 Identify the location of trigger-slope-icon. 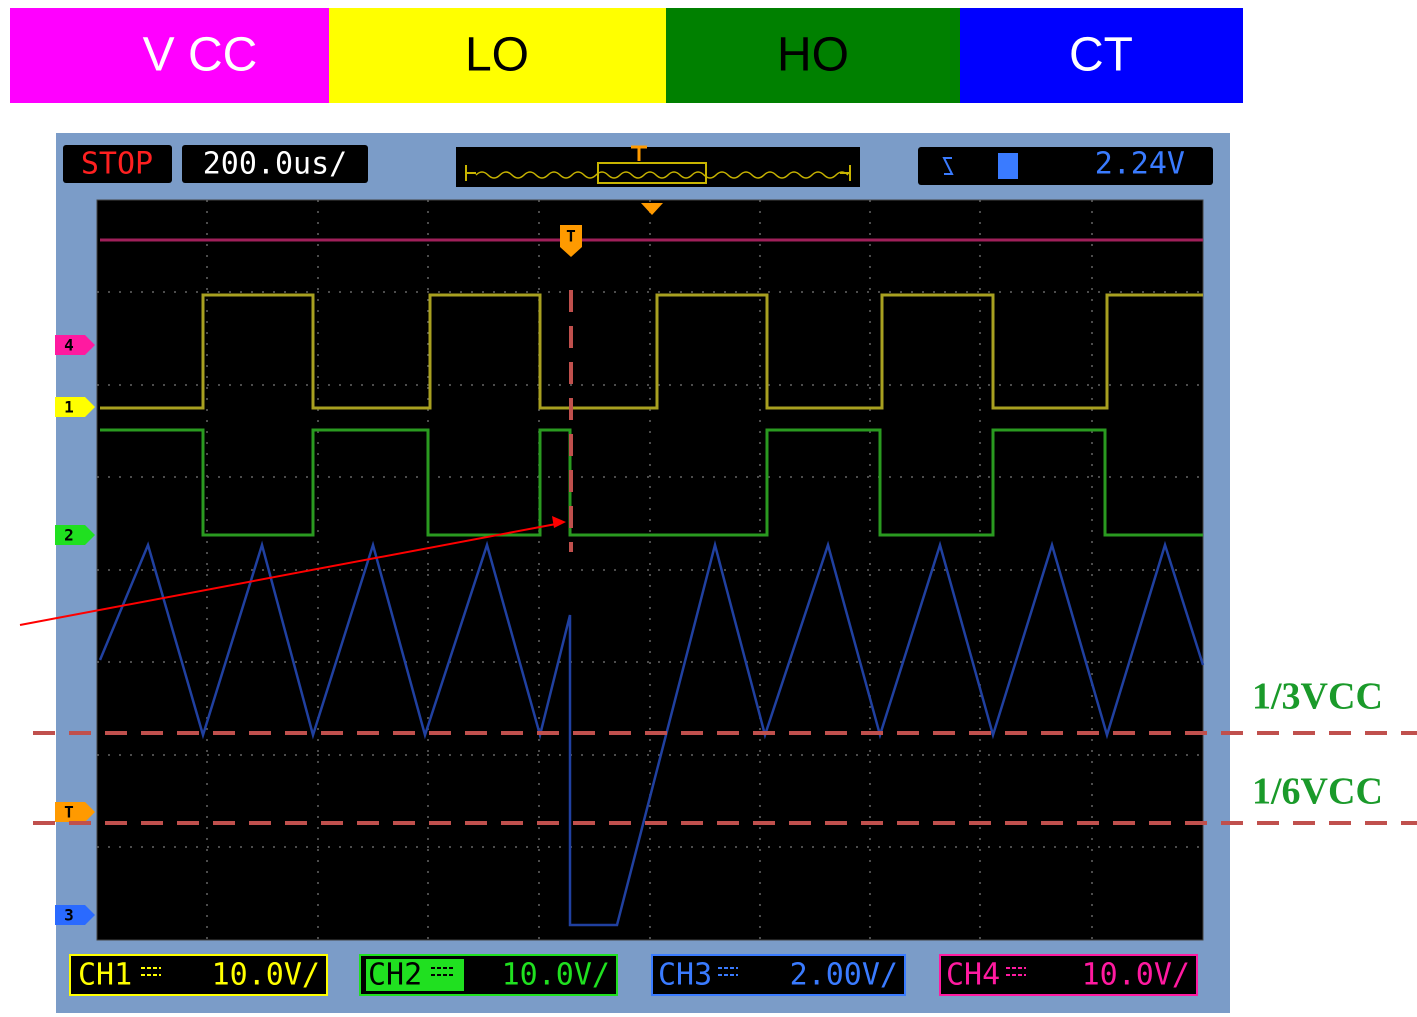
(948, 166).